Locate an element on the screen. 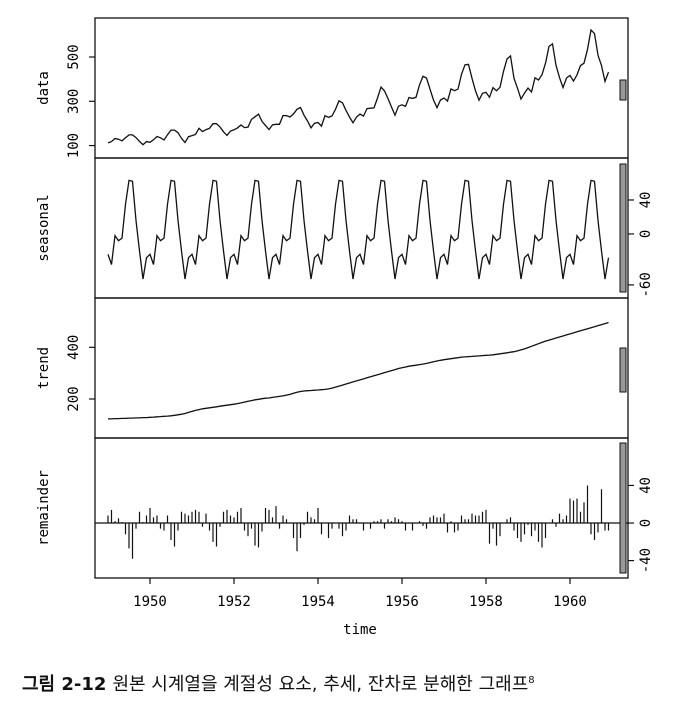 This screenshot has width=698, height=712. y-tick-label: 100 is located at coordinates (74, 145).